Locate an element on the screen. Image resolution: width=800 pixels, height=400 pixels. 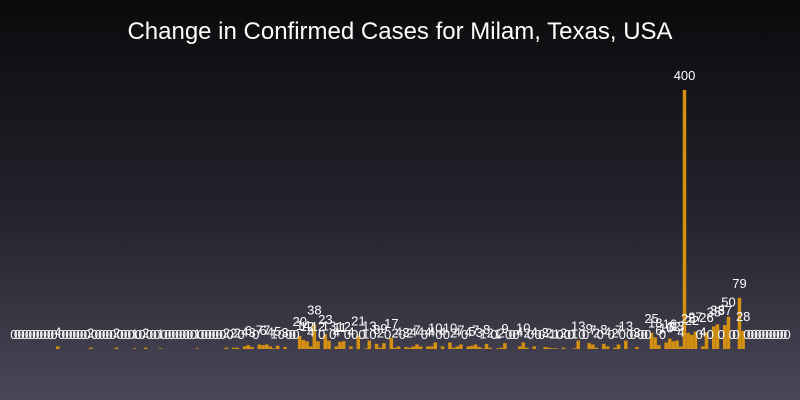
data-label: 13 is located at coordinates (677, 326).